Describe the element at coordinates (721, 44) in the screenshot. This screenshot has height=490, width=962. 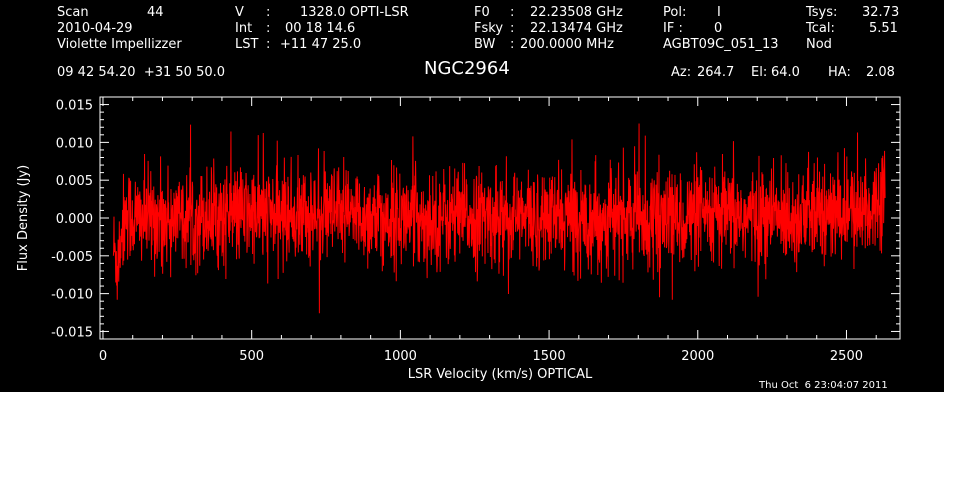
I see `project-id: AGBT09C_051_13` at that location.